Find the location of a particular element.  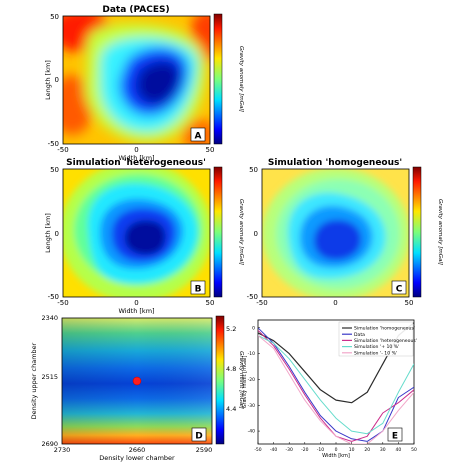

panel-a-colorbar: Gravity anomaly [mGal] is located at coordinates (228, 79).